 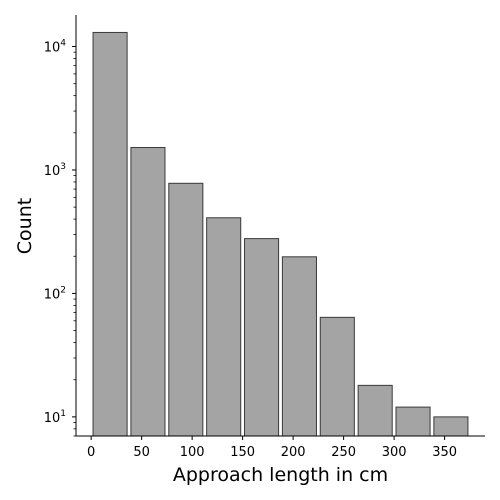 What do you see at coordinates (394, 452) in the screenshot?
I see `x-tick-label: 300` at bounding box center [394, 452].